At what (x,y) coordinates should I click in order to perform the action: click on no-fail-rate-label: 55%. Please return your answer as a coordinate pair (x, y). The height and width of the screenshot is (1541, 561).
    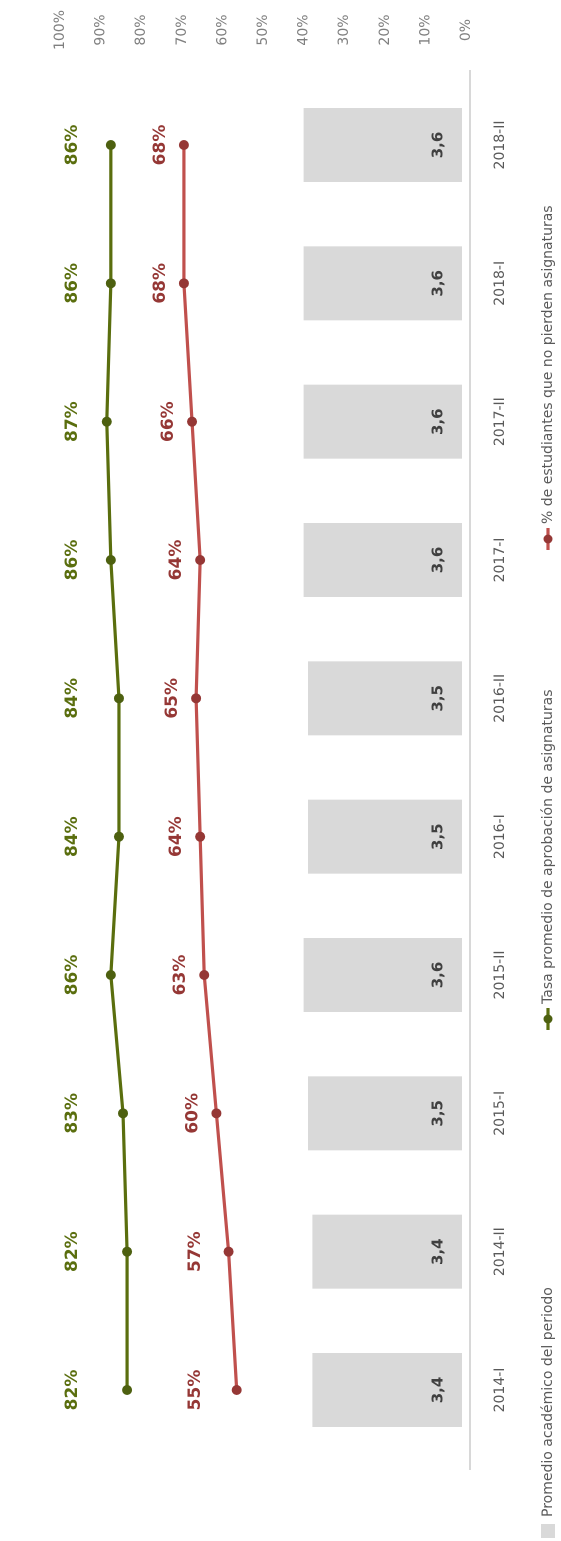
    Looking at the image, I should click on (195, 1390).